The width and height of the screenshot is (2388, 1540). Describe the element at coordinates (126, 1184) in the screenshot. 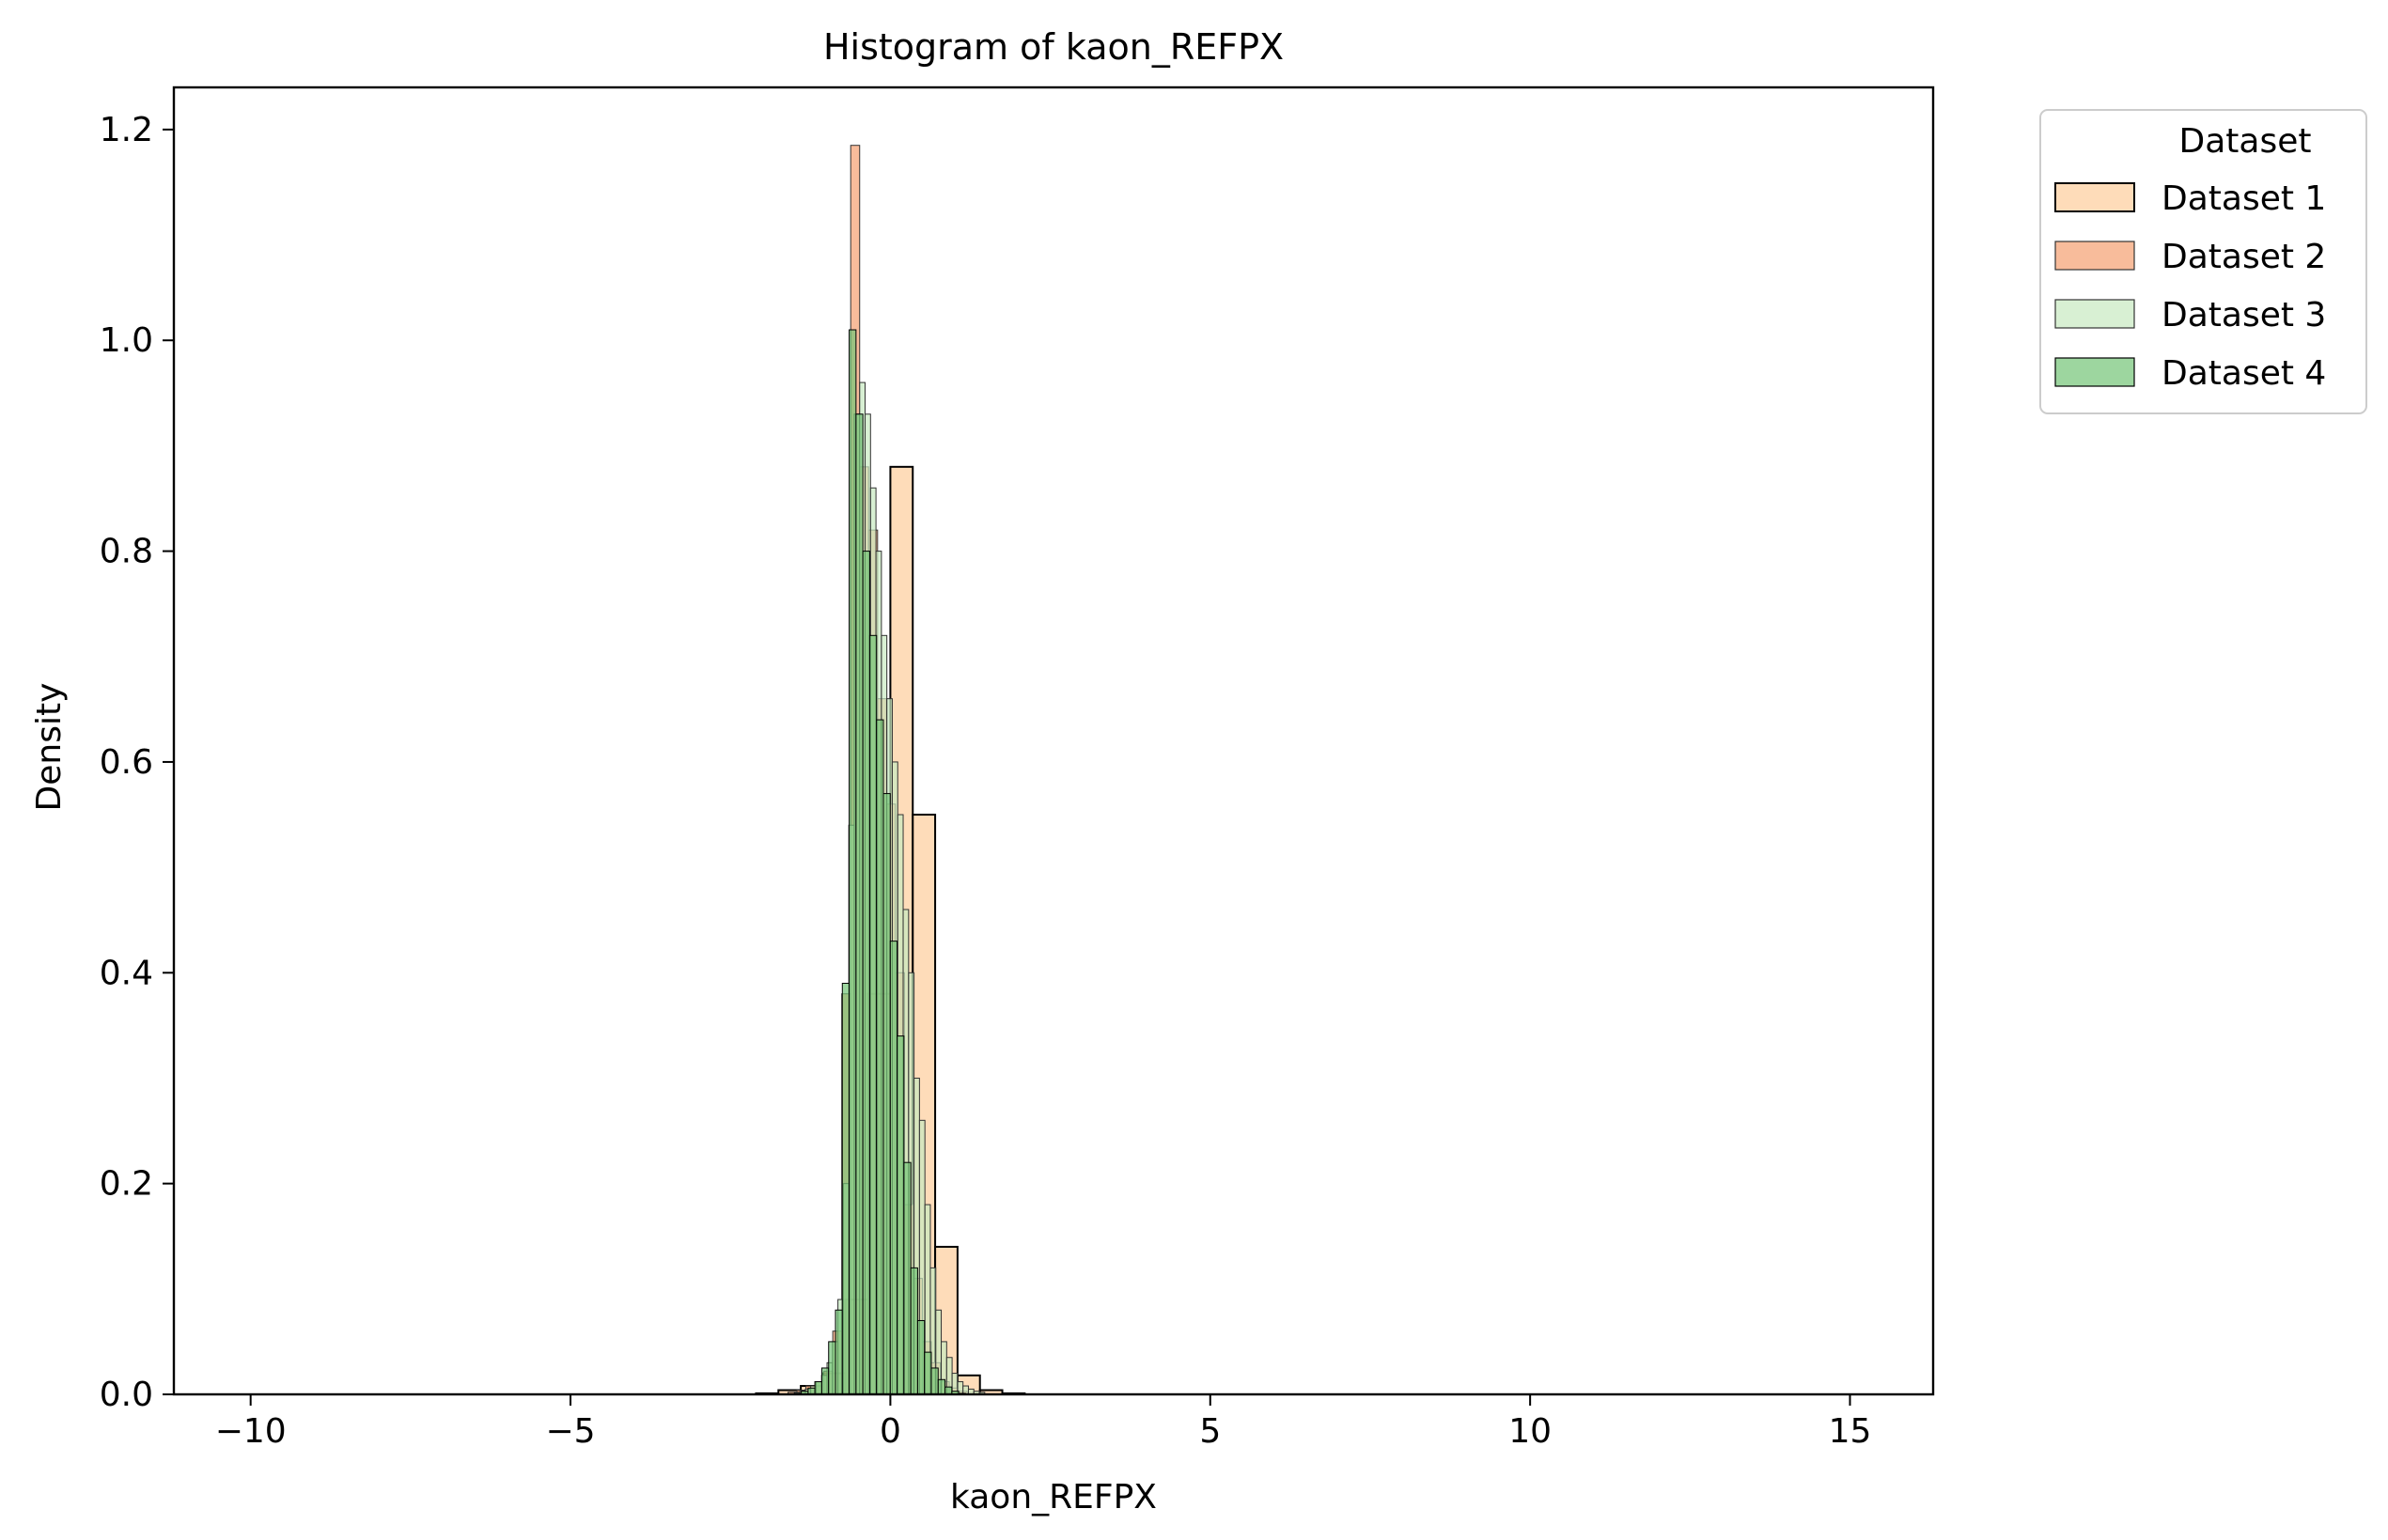

I see `y-tick-label: 0.2` at that location.